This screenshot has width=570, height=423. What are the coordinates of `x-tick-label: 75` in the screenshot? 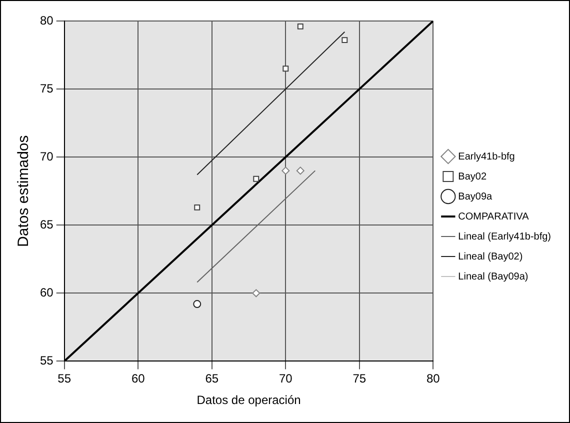 It's located at (359, 379).